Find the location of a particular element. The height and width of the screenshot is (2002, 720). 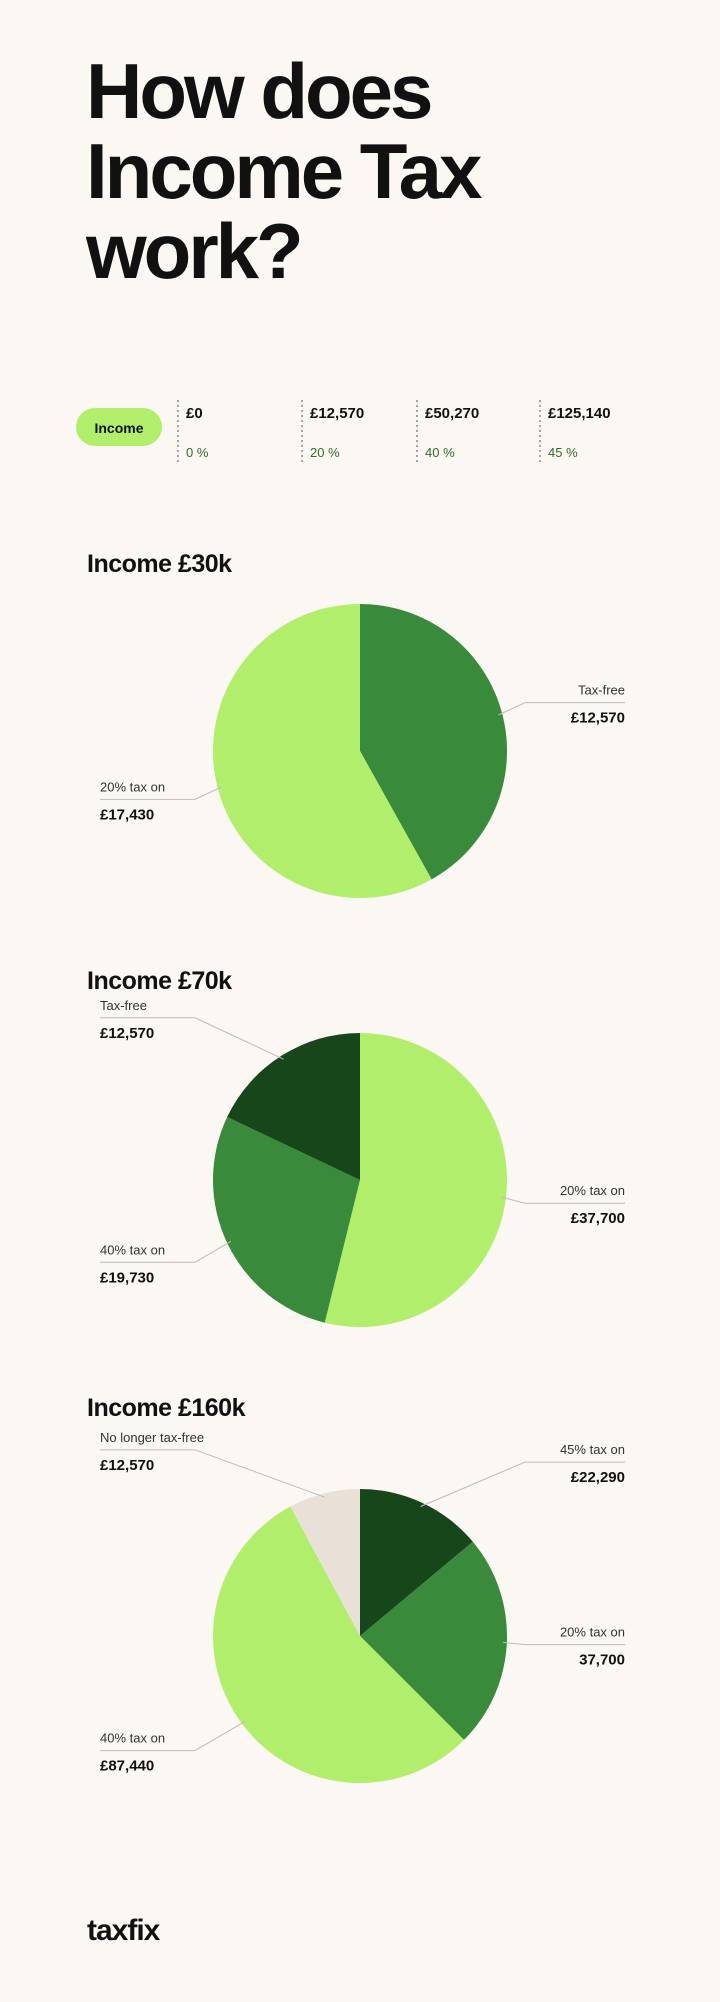

title-line: Income Tax is located at coordinates (284, 171).